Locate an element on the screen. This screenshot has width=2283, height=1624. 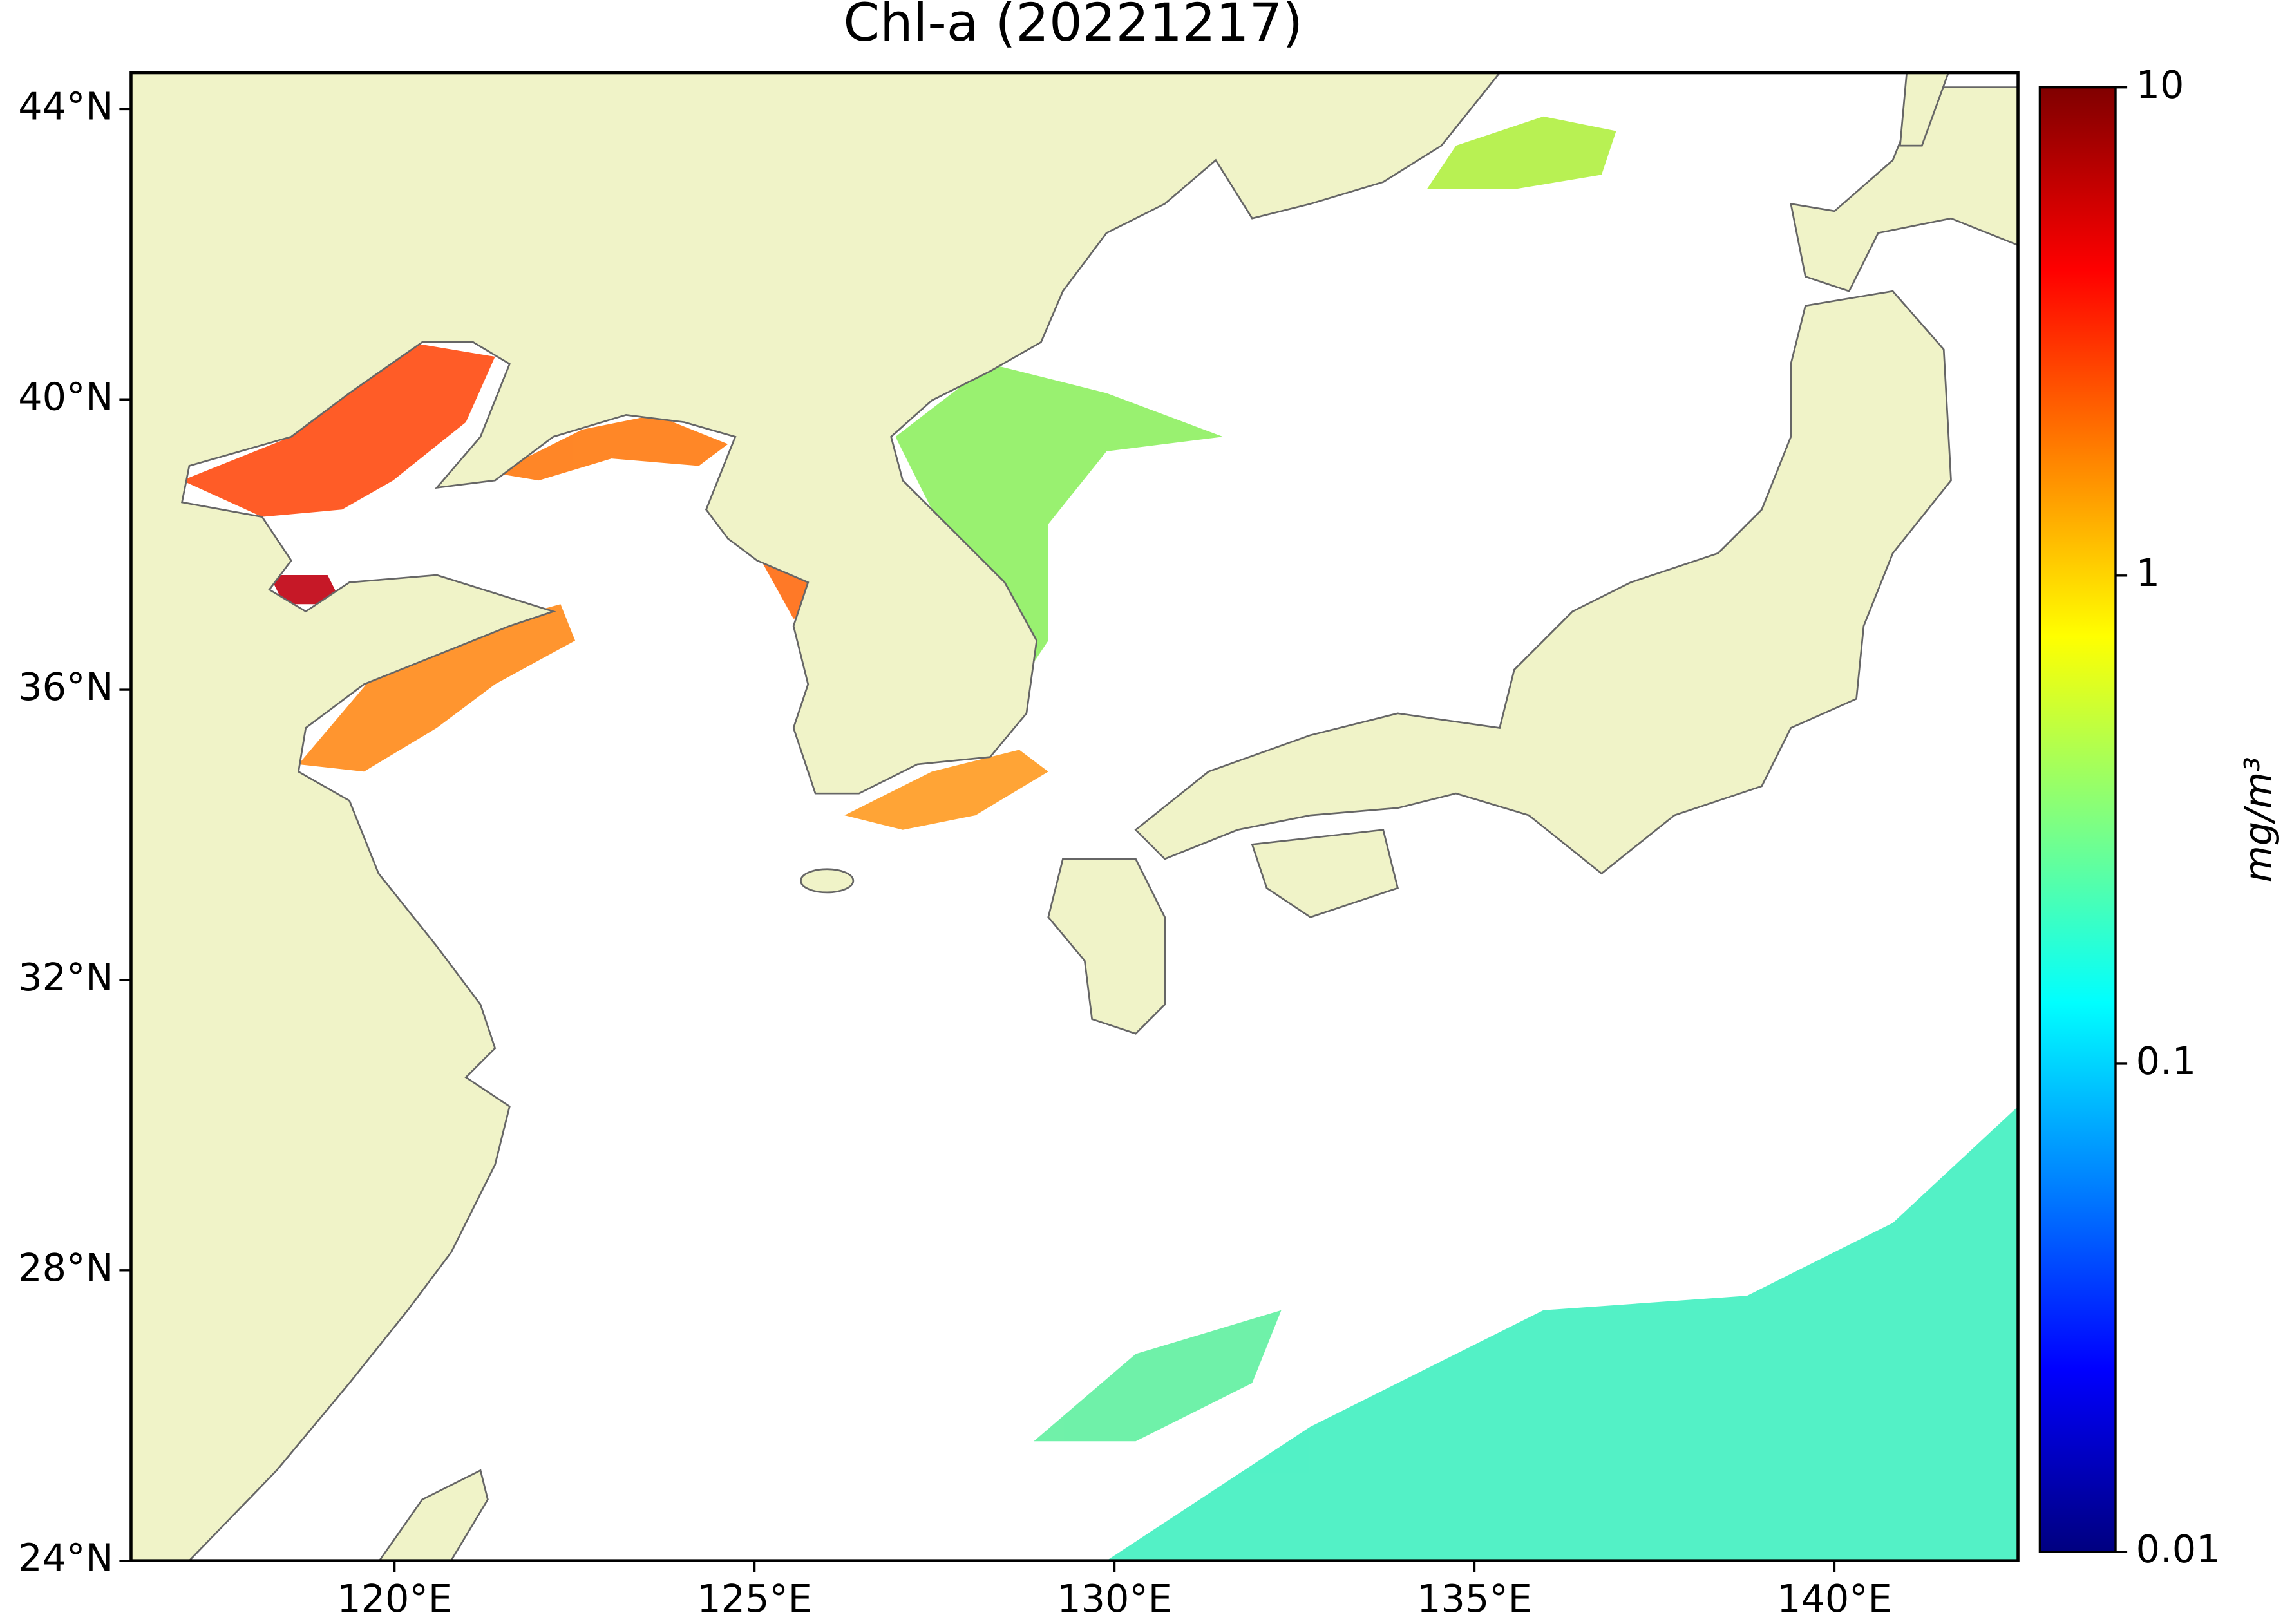
colorbar-tick-label: 0.01 is located at coordinates (2178, 1549).